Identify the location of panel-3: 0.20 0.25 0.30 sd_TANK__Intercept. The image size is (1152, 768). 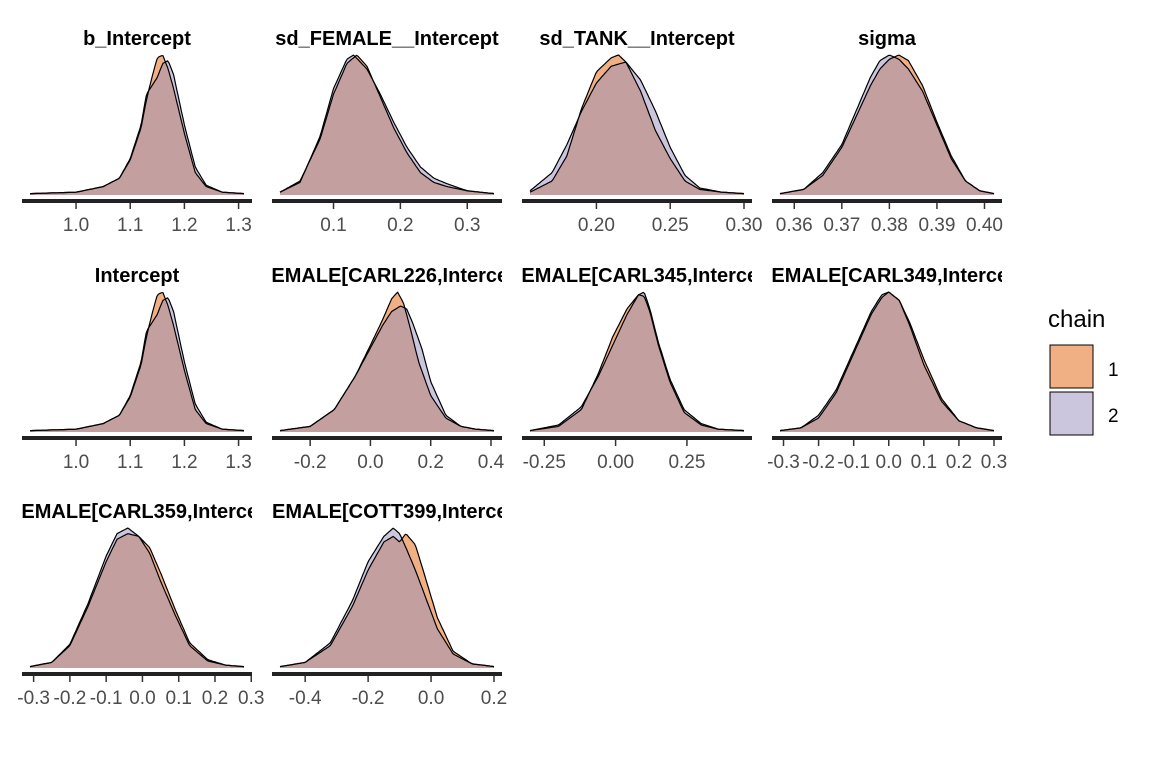
(642, 132).